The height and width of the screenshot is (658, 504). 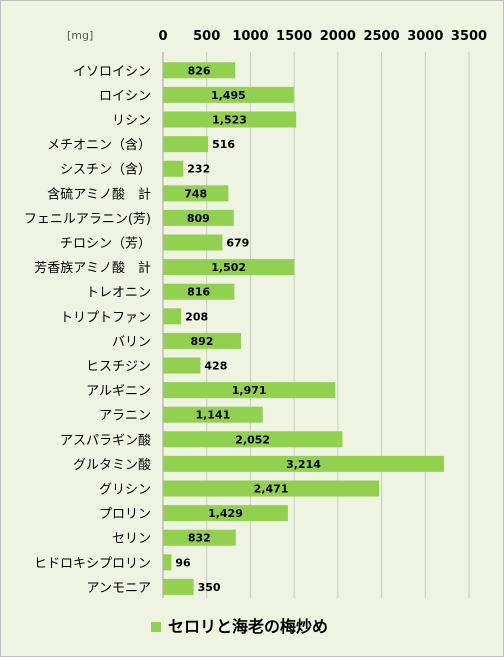 What do you see at coordinates (156, 627) in the screenshot?
I see `legend-swatch` at bounding box center [156, 627].